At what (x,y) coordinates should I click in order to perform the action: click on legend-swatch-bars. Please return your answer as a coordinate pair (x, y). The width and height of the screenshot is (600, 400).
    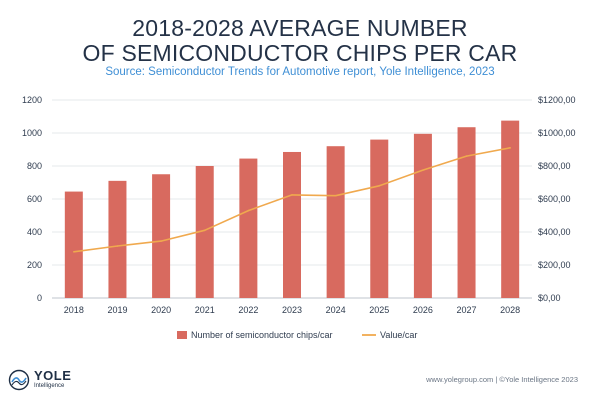
    Looking at the image, I should click on (182, 335).